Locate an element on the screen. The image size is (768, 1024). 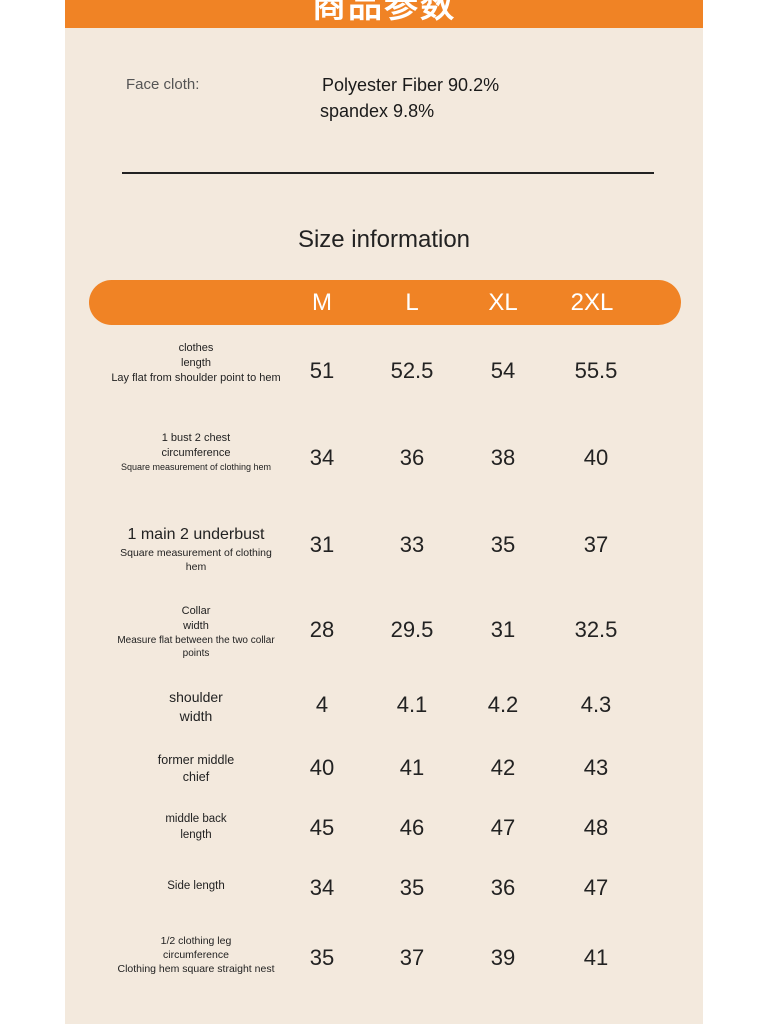
value-xl: 39 is located at coordinates (503, 957).